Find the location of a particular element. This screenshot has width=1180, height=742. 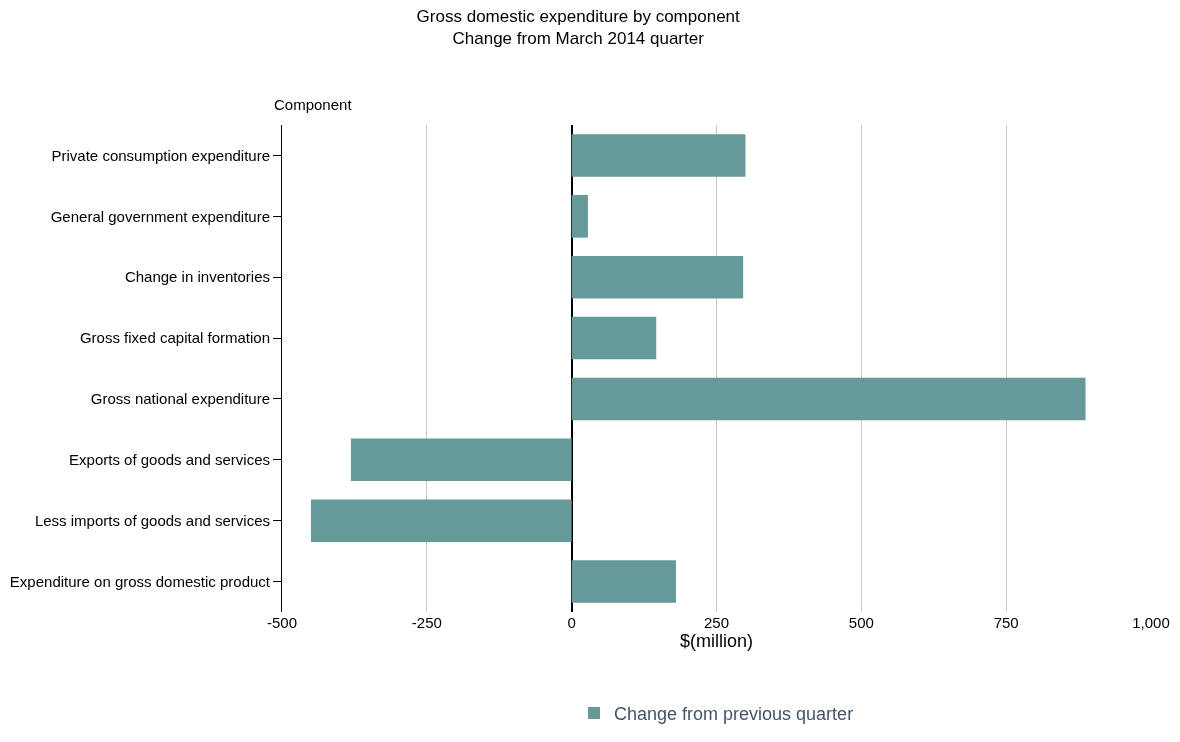

y-tick-label: Private consumption expenditure is located at coordinates (160, 155).